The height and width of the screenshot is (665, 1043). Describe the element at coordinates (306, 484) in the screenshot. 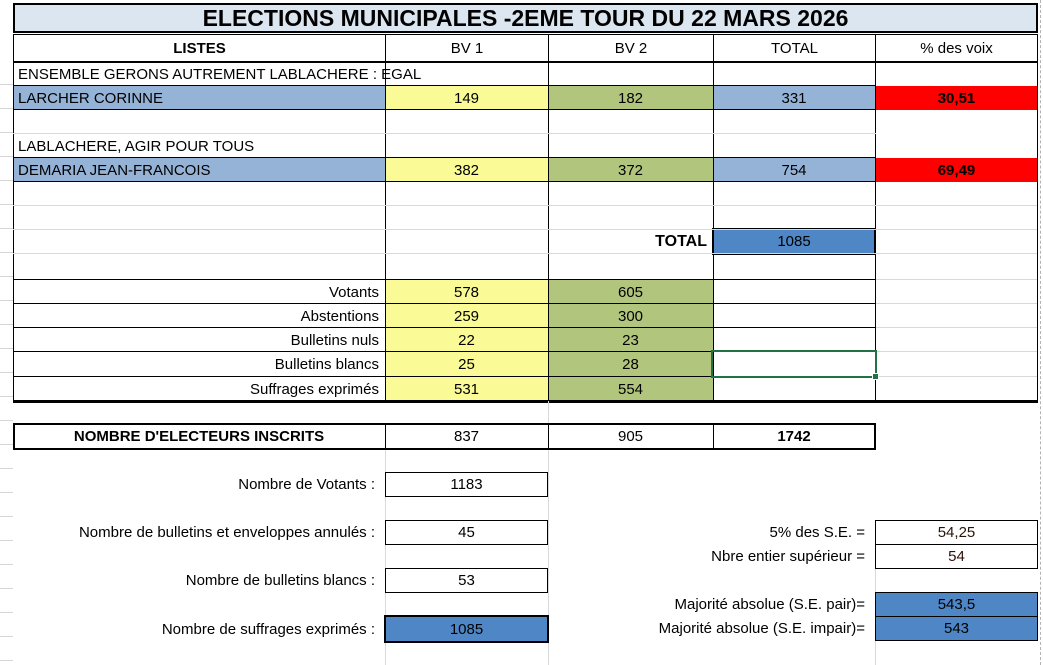

I see `nombre-votants-label: Nombre de Votants :` at that location.